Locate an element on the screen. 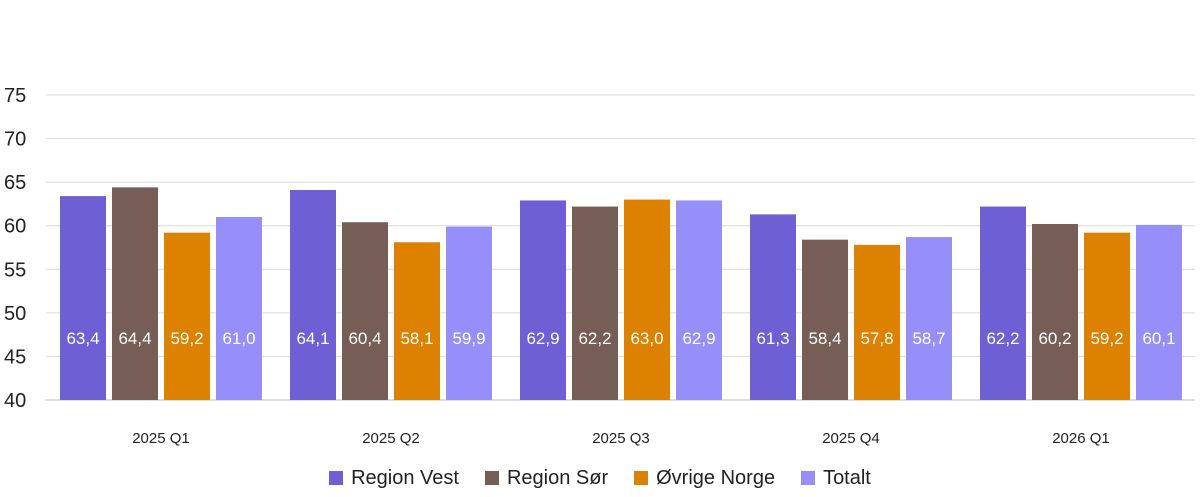  bar-data-label: 63,0 is located at coordinates (646, 338).